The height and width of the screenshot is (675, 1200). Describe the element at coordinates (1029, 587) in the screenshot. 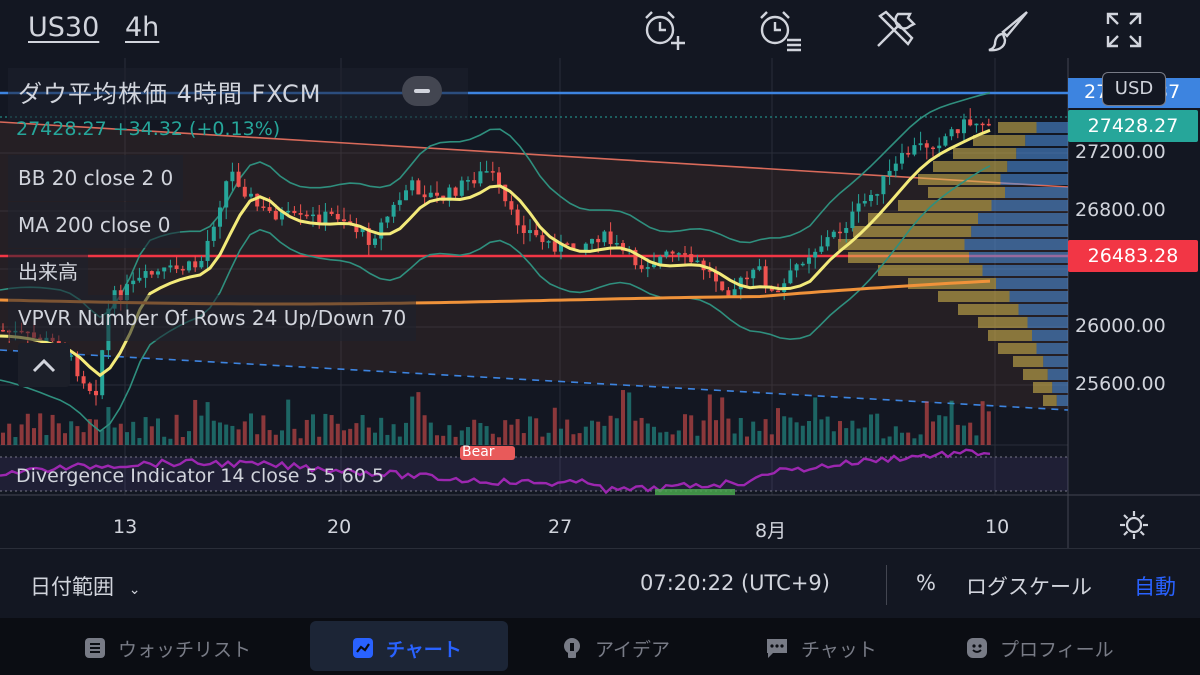

I see `log-scale-toggle: ログスケール` at that location.